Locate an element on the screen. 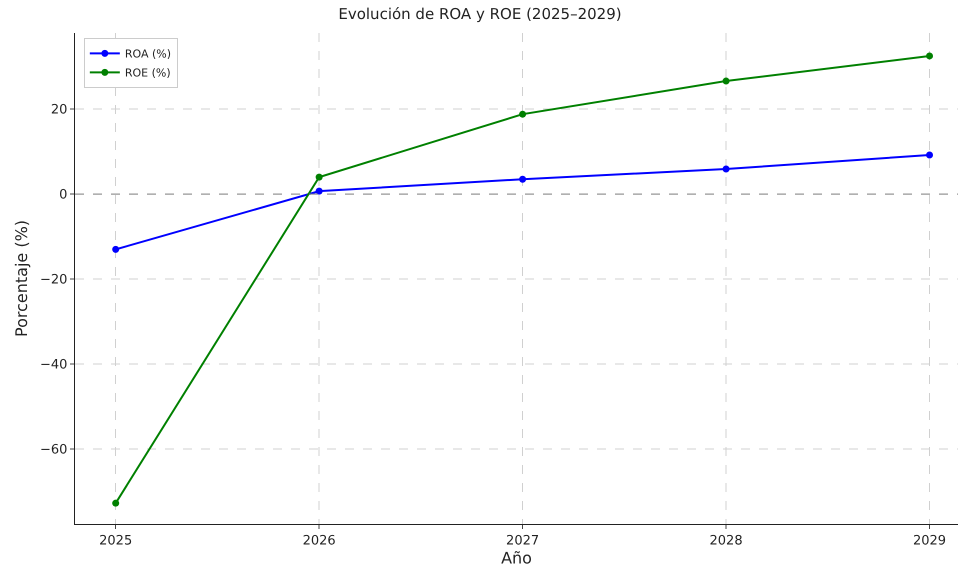 Image resolution: width=960 pixels, height=568 pixels. x-tick-label: 2025 is located at coordinates (115, 541).